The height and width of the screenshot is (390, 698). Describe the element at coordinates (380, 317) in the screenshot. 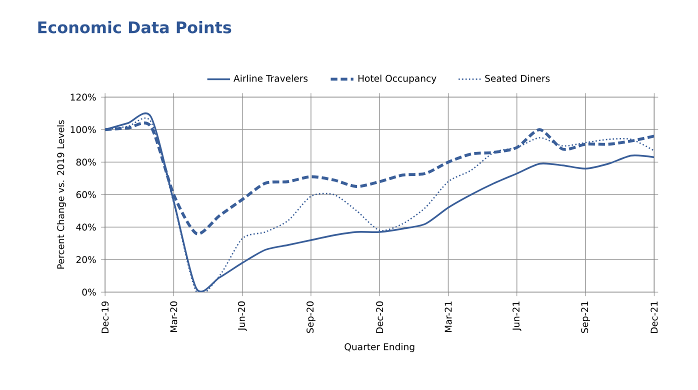

I see `x-tick-label: Dec-20` at that location.